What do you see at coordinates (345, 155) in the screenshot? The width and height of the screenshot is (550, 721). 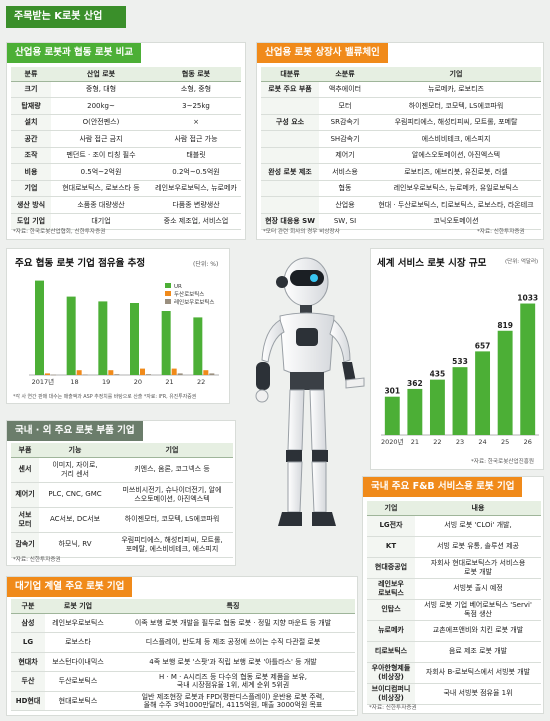 I see `table-cell: 제어기` at bounding box center [345, 155].